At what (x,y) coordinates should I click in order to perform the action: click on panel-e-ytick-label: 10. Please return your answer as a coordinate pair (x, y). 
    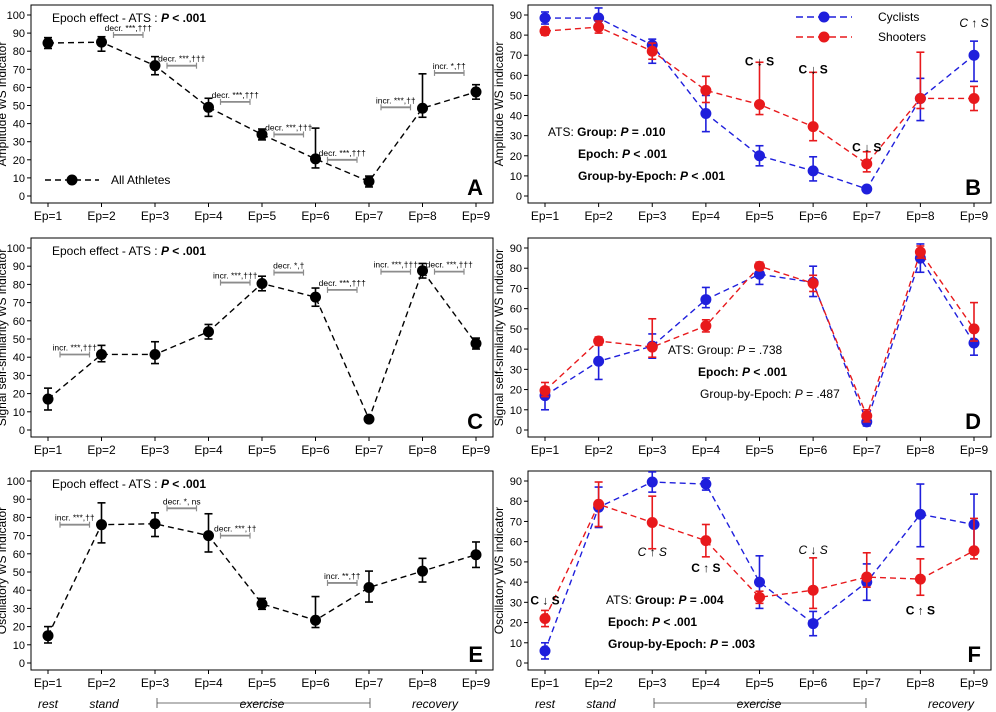
    Looking at the image, I should click on (19, 646).